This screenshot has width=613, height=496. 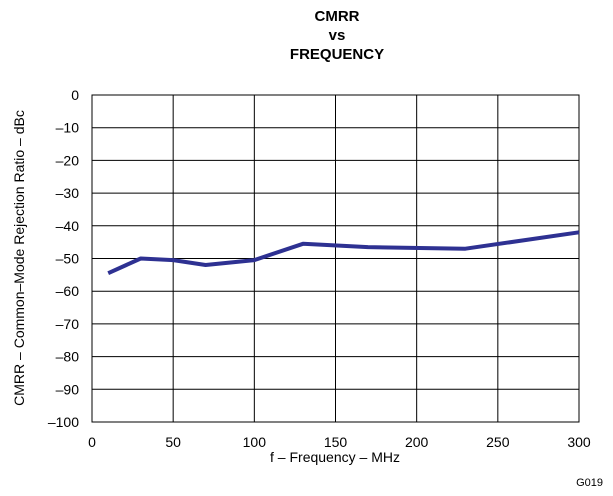 What do you see at coordinates (68, 160) in the screenshot?
I see `y-tick-label: –20` at bounding box center [68, 160].